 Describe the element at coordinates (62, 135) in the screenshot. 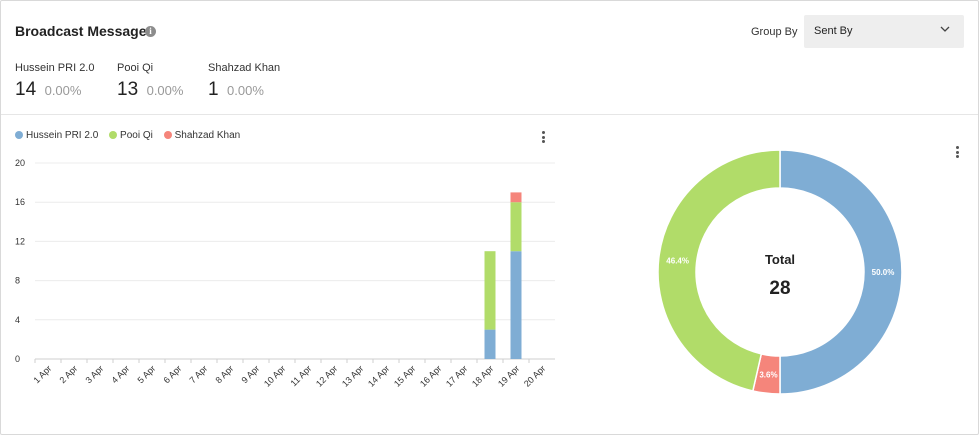

I see `legend-label: Hussein PRI 2.0` at that location.